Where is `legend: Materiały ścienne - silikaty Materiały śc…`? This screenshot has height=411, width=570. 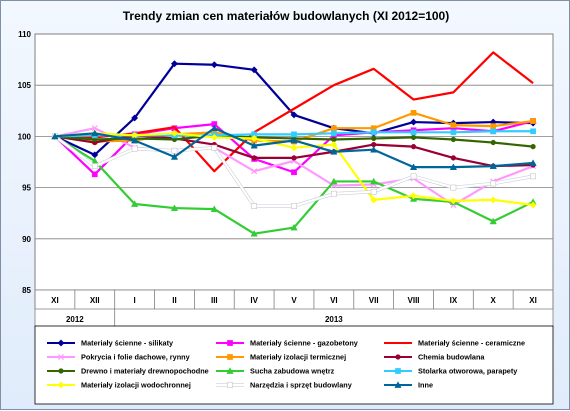 legend: Materiały ścienne - silikaty Materiały śc… is located at coordinates (286, 364).